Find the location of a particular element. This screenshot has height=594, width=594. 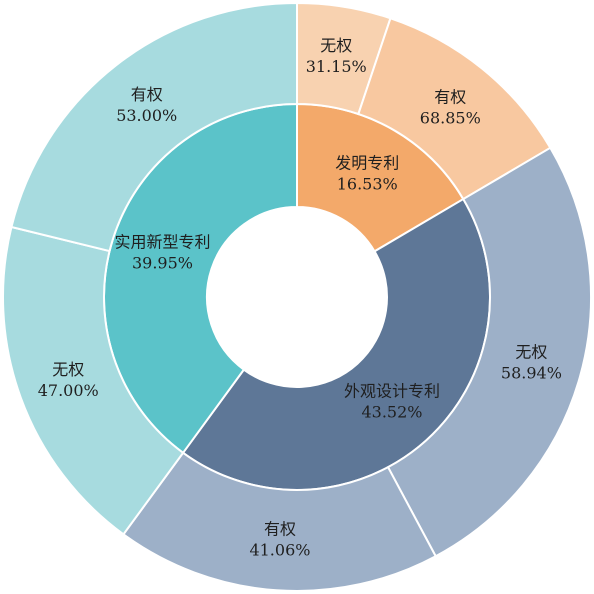

inner-label-实用新型专利: 实用新型专利 39.95% is located at coordinates (162, 253).